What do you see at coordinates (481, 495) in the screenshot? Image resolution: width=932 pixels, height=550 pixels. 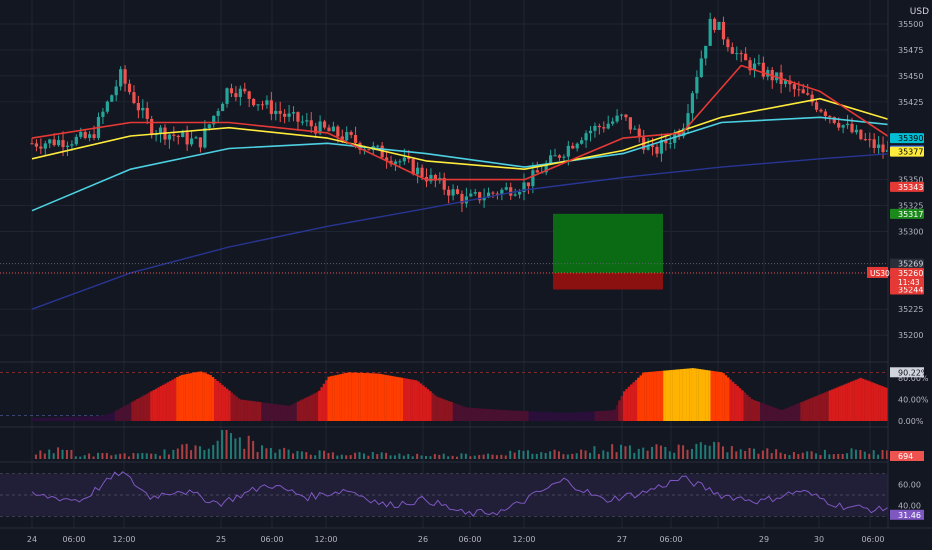 I see `rsi-line` at bounding box center [481, 495].